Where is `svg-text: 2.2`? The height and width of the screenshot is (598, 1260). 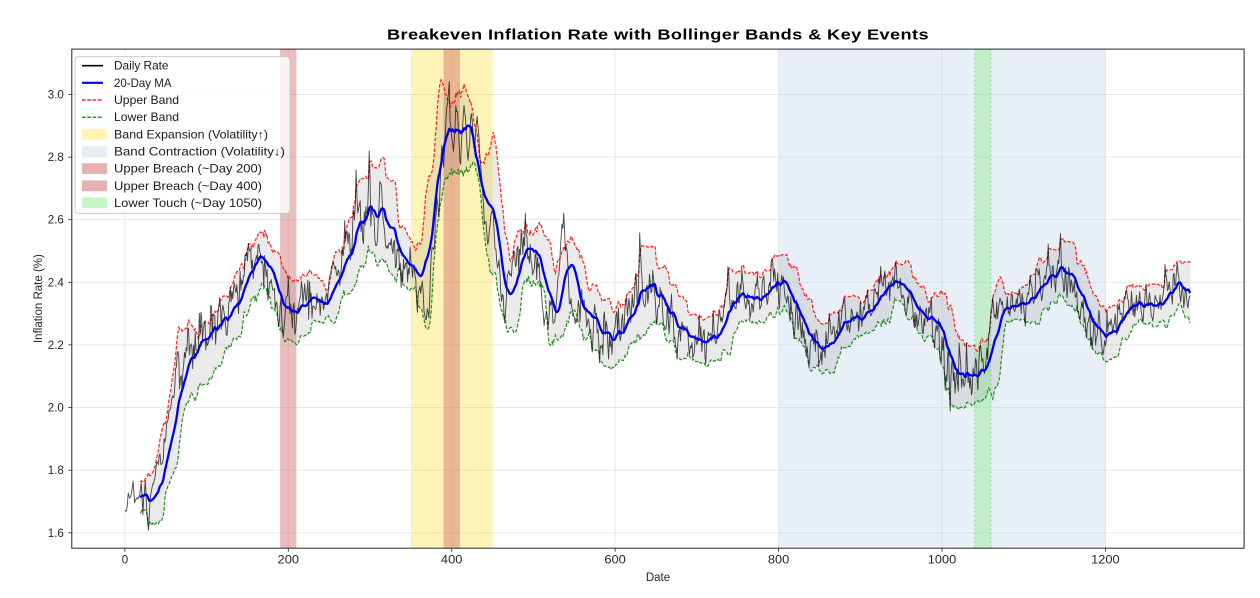 svg-text: 2.2 is located at coordinates (56, 346).